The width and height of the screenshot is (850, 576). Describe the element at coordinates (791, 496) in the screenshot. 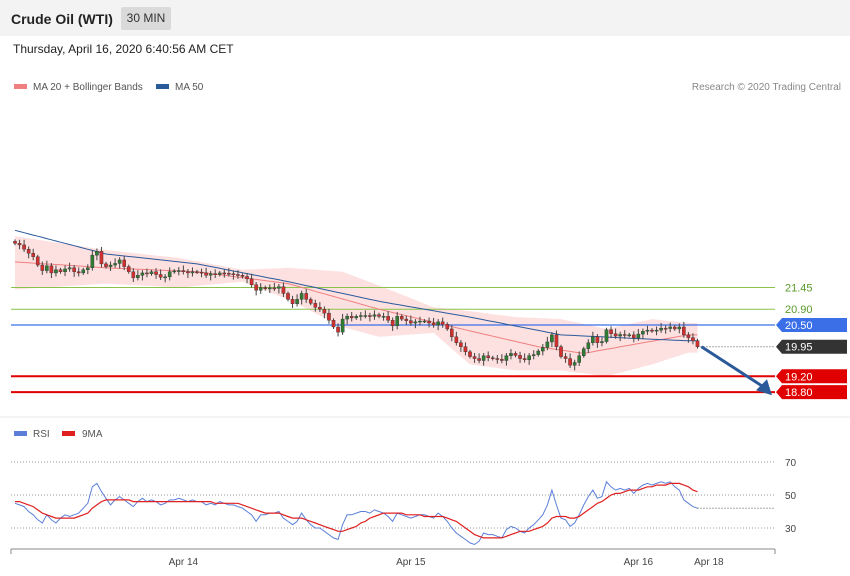

I see `rsi-tick-label: 50` at that location.